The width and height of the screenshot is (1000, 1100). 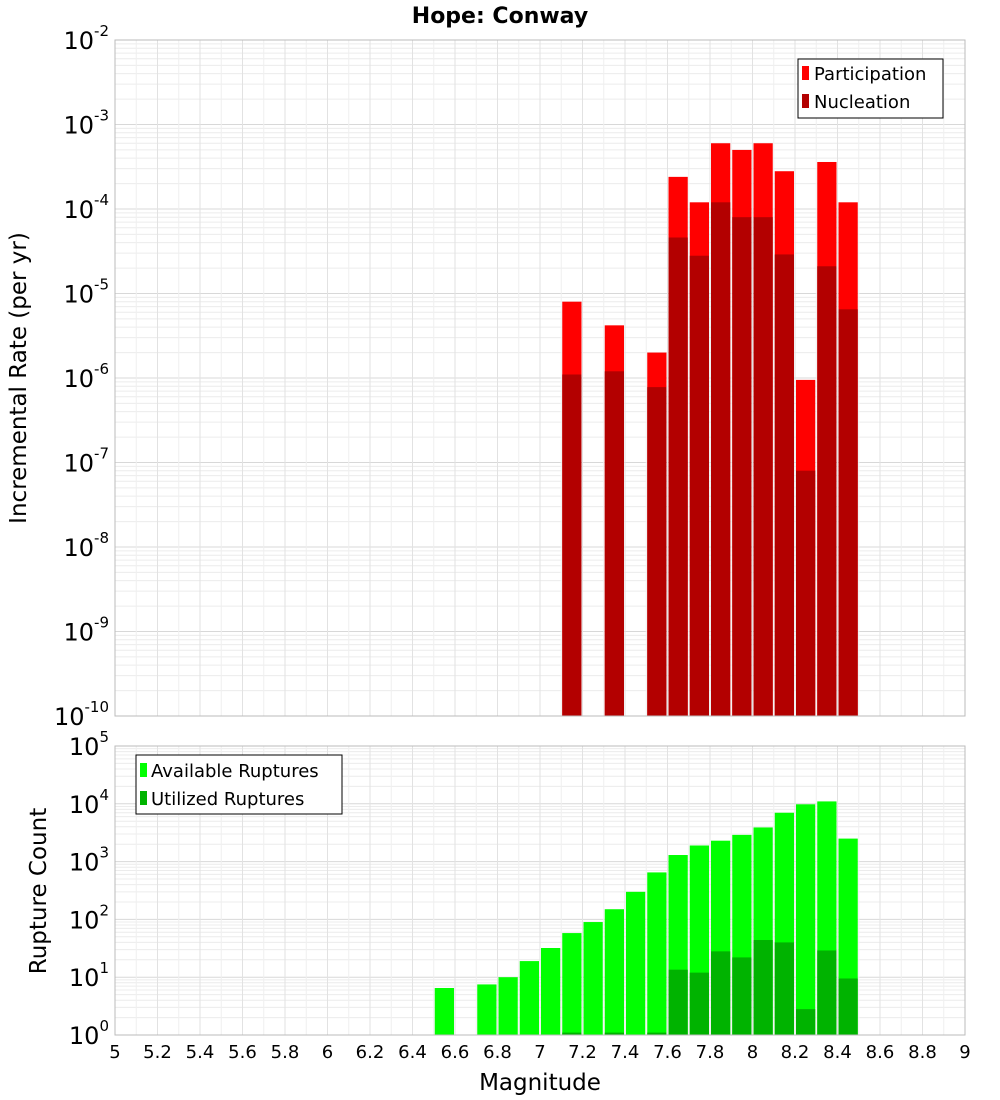 What do you see at coordinates (86, 207) in the screenshot?
I see `top-y-tick-label: 10⁻⁴` at bounding box center [86, 207].